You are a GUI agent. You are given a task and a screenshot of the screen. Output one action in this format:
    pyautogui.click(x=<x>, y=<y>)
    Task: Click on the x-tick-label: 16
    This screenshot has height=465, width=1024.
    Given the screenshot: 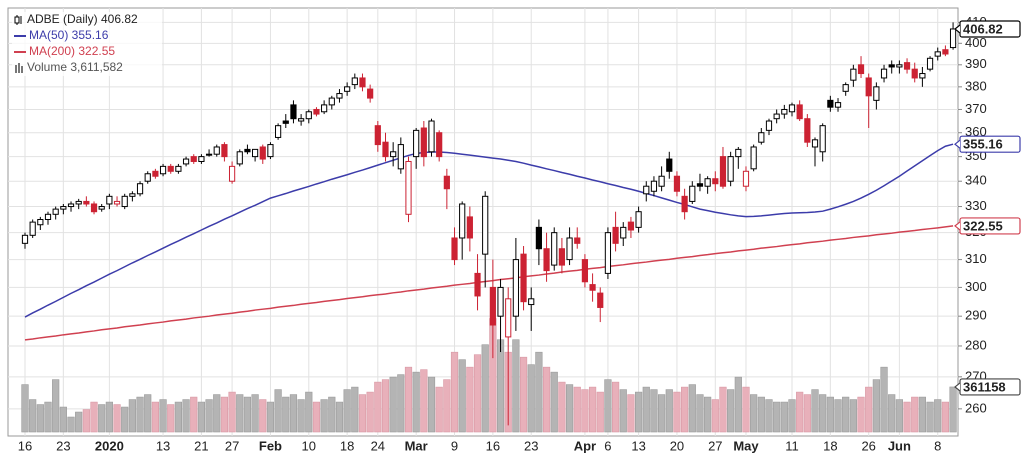 What is the action you would take?
    pyautogui.click(x=25, y=445)
    